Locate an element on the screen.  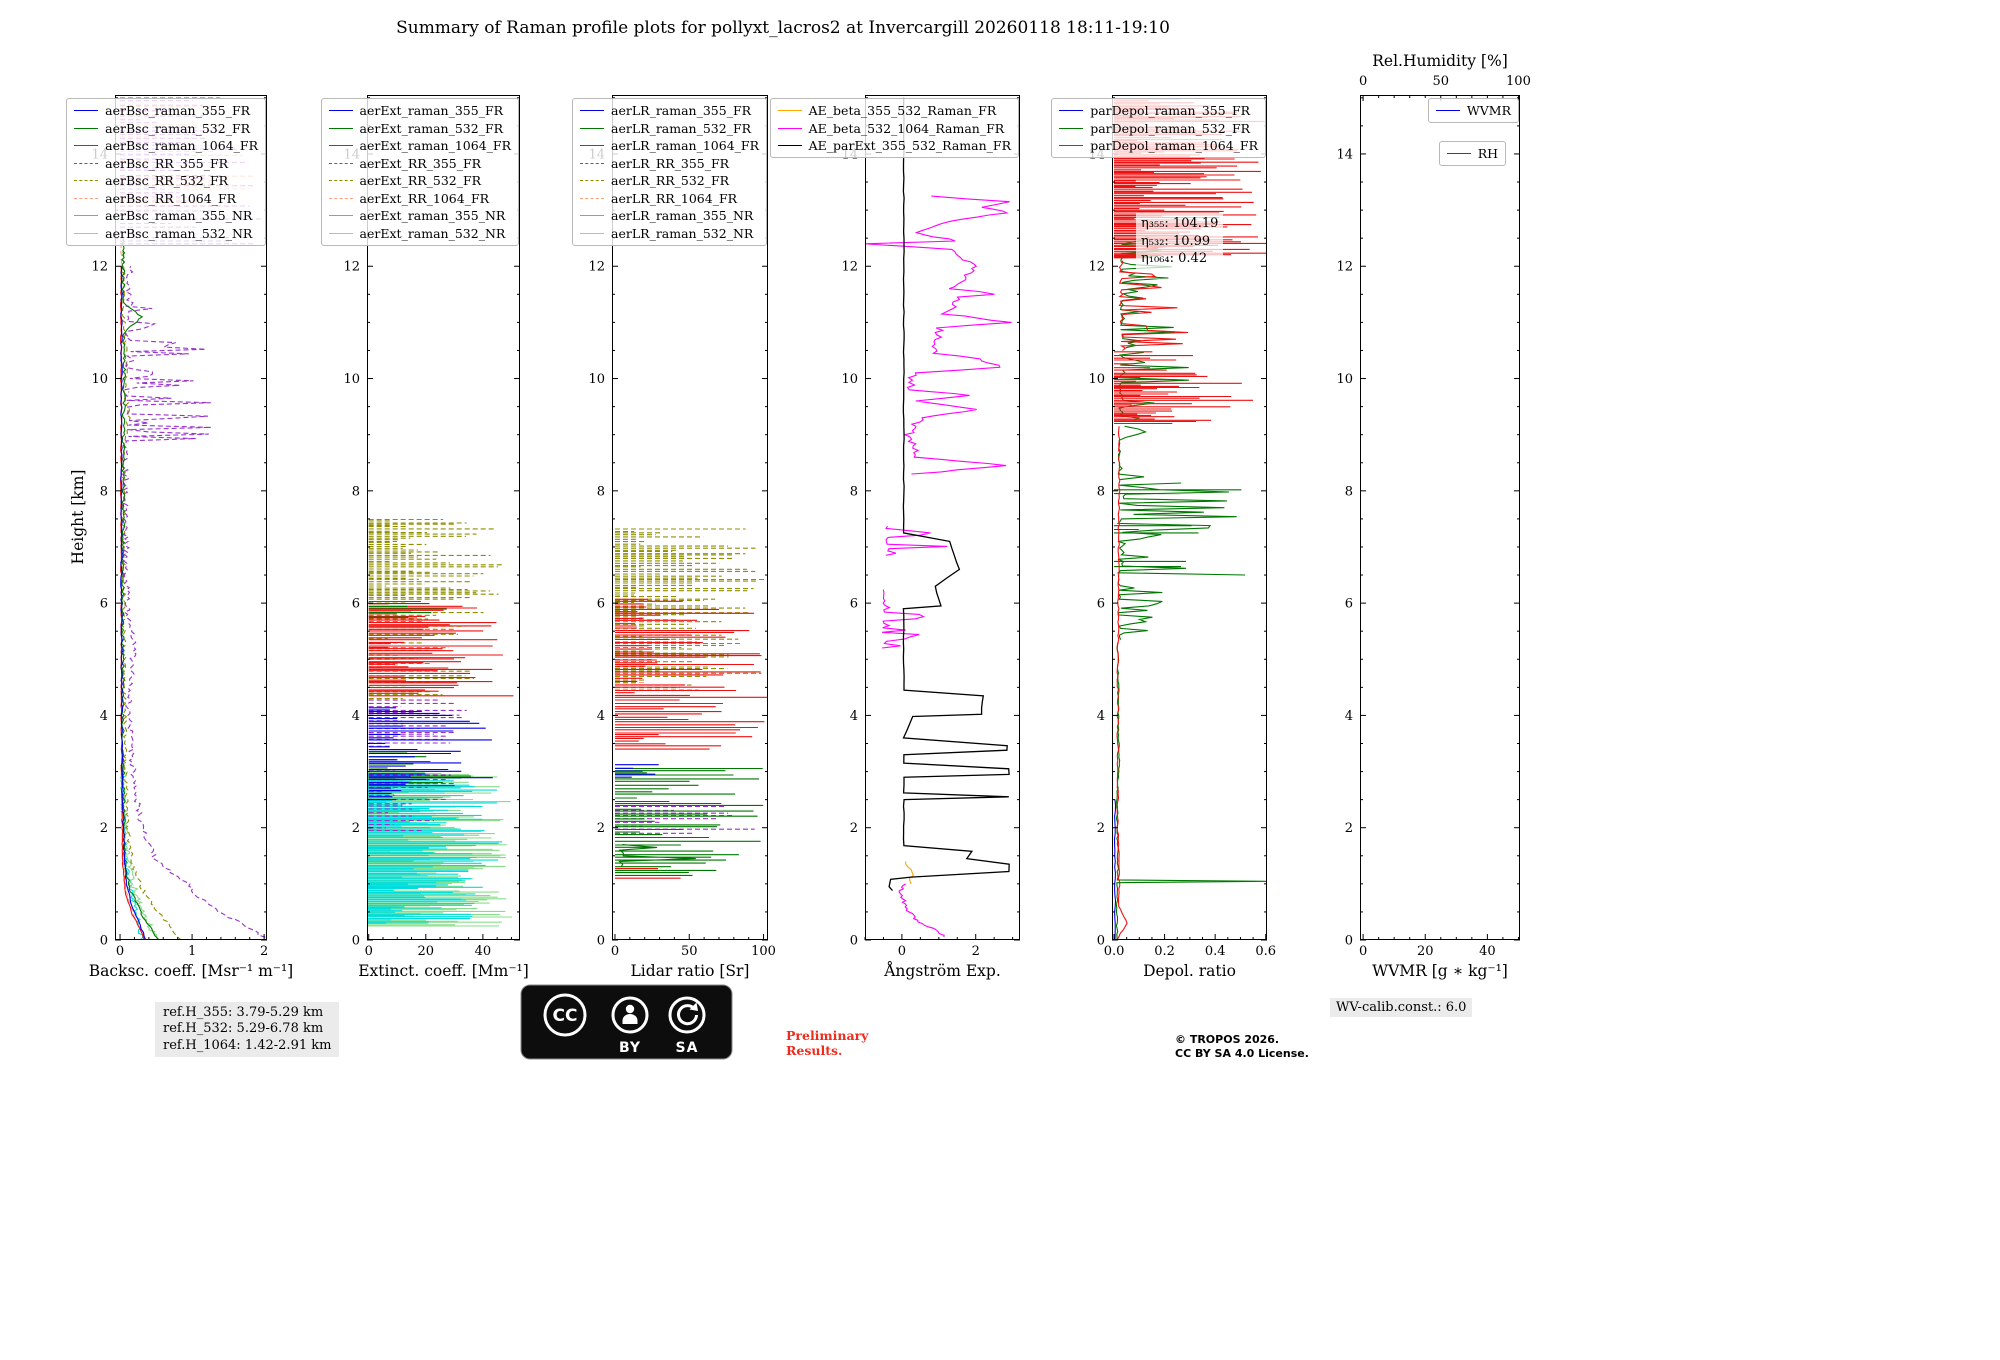
wv-calibration-constant: WV-calib.const.: 6.0 is located at coordinates (1401, 1007).